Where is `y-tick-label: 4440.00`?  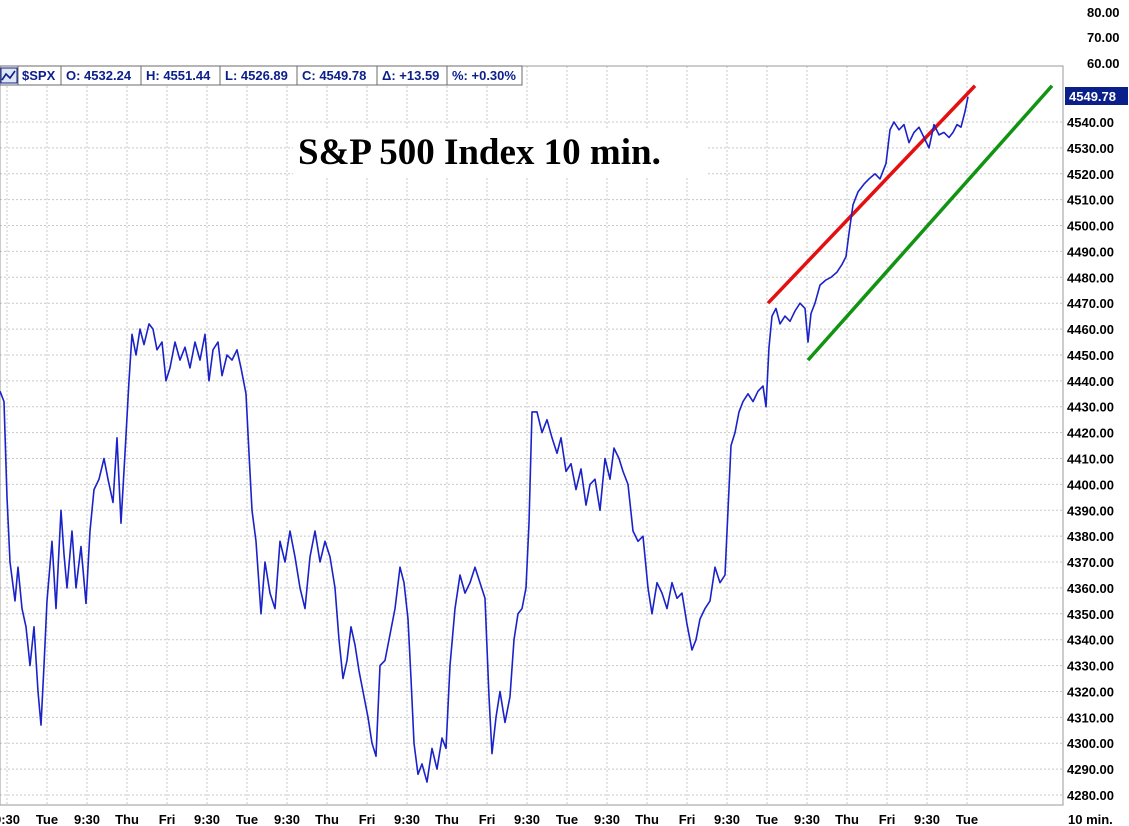 y-tick-label: 4440.00 is located at coordinates (1090, 381).